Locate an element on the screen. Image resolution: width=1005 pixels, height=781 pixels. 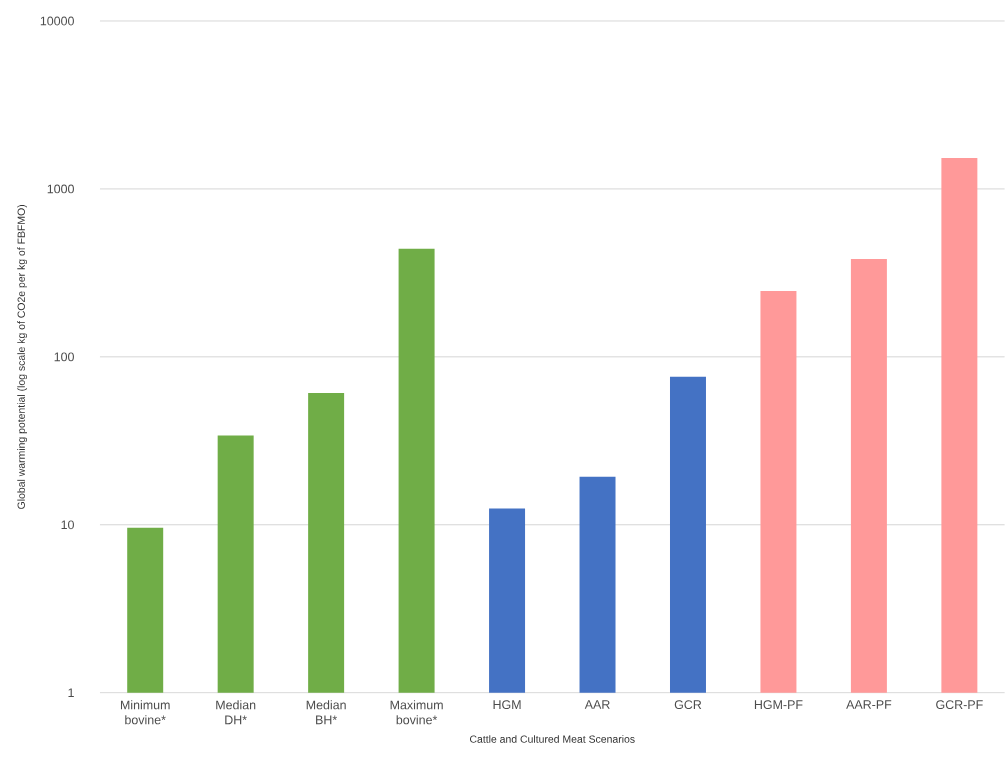
y-tick-label: 1000 is located at coordinates (60, 189).